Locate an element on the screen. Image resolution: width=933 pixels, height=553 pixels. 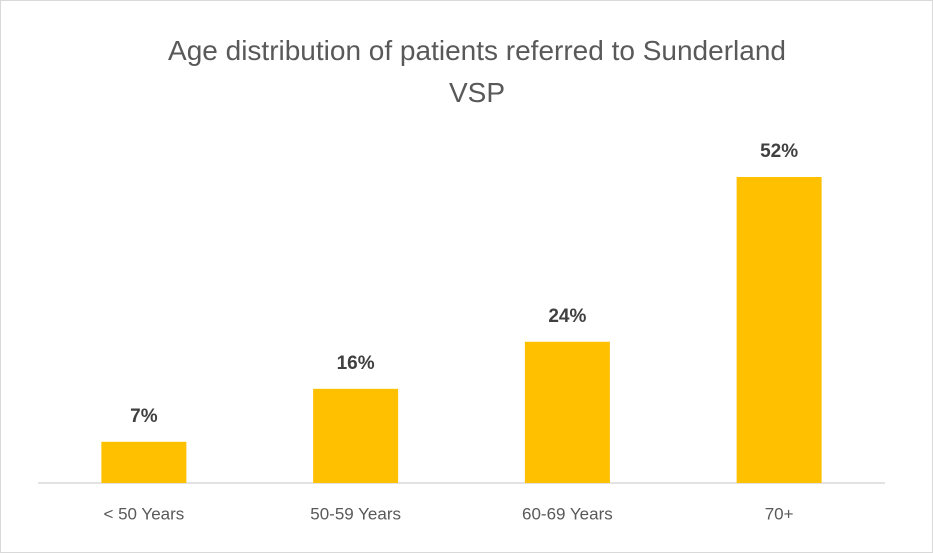
data-label: 52% is located at coordinates (779, 151).